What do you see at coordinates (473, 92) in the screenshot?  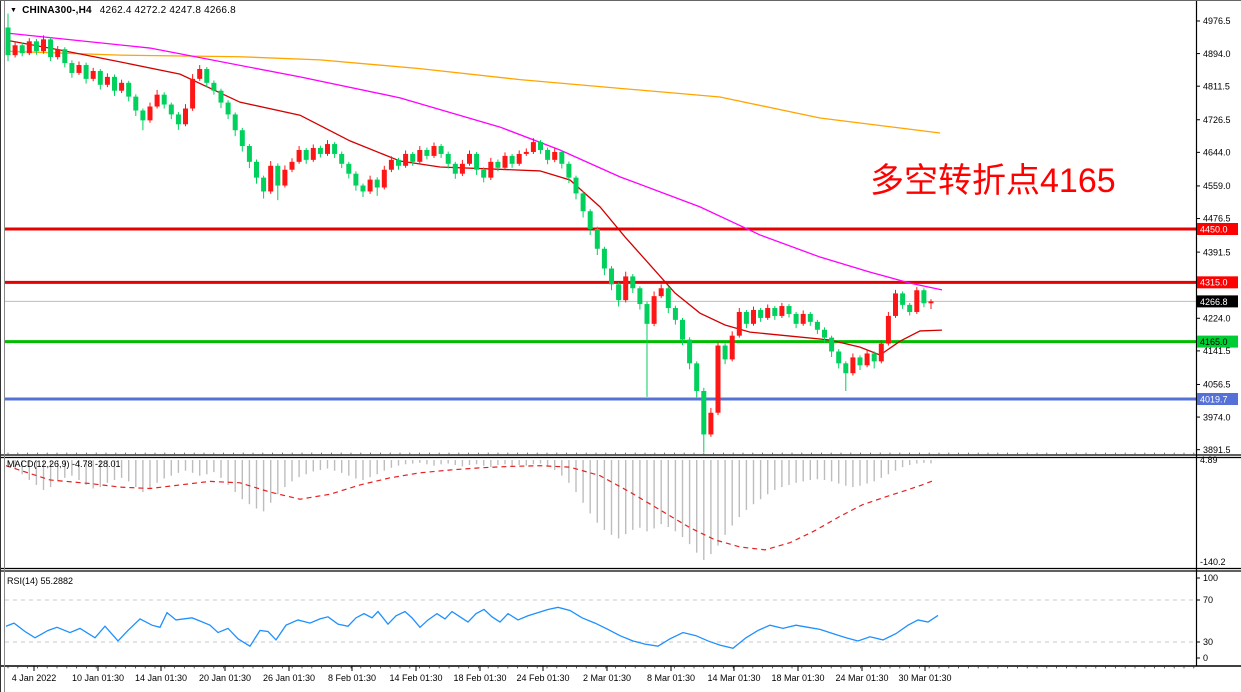 I see `ma-slow-orange` at bounding box center [473, 92].